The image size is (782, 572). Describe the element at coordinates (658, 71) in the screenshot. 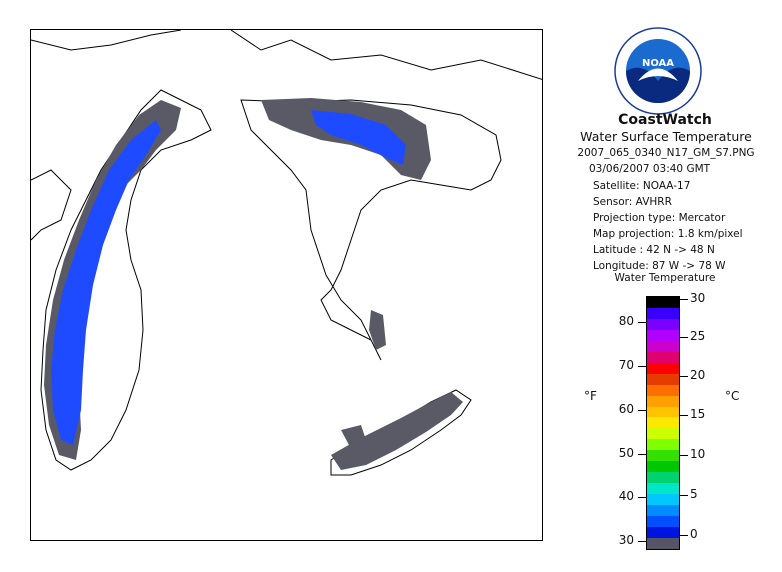

I see `noaa-logo: NOAA` at that location.